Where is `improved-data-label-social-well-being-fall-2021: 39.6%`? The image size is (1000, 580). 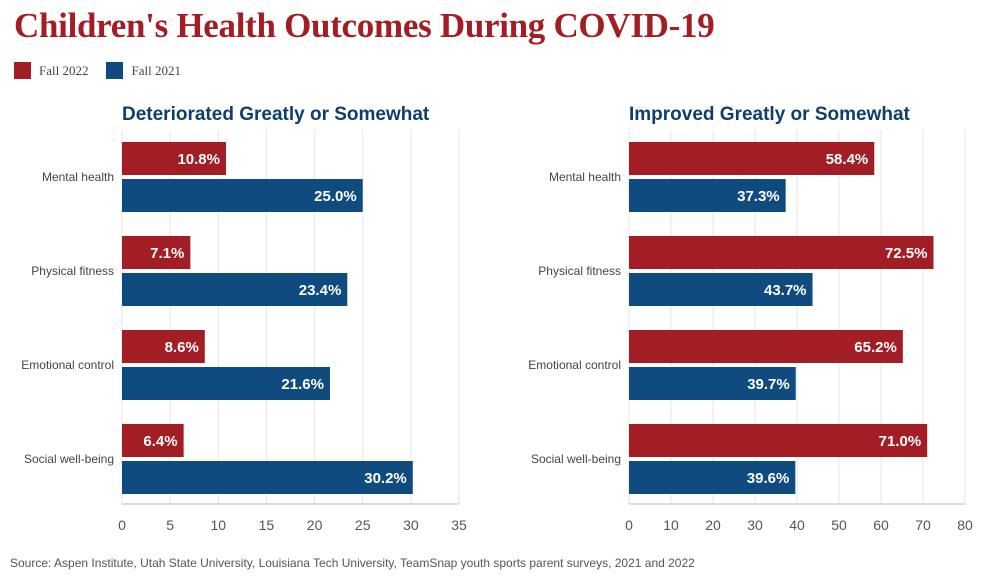 improved-data-label-social-well-being-fall-2021: 39.6% is located at coordinates (768, 478).